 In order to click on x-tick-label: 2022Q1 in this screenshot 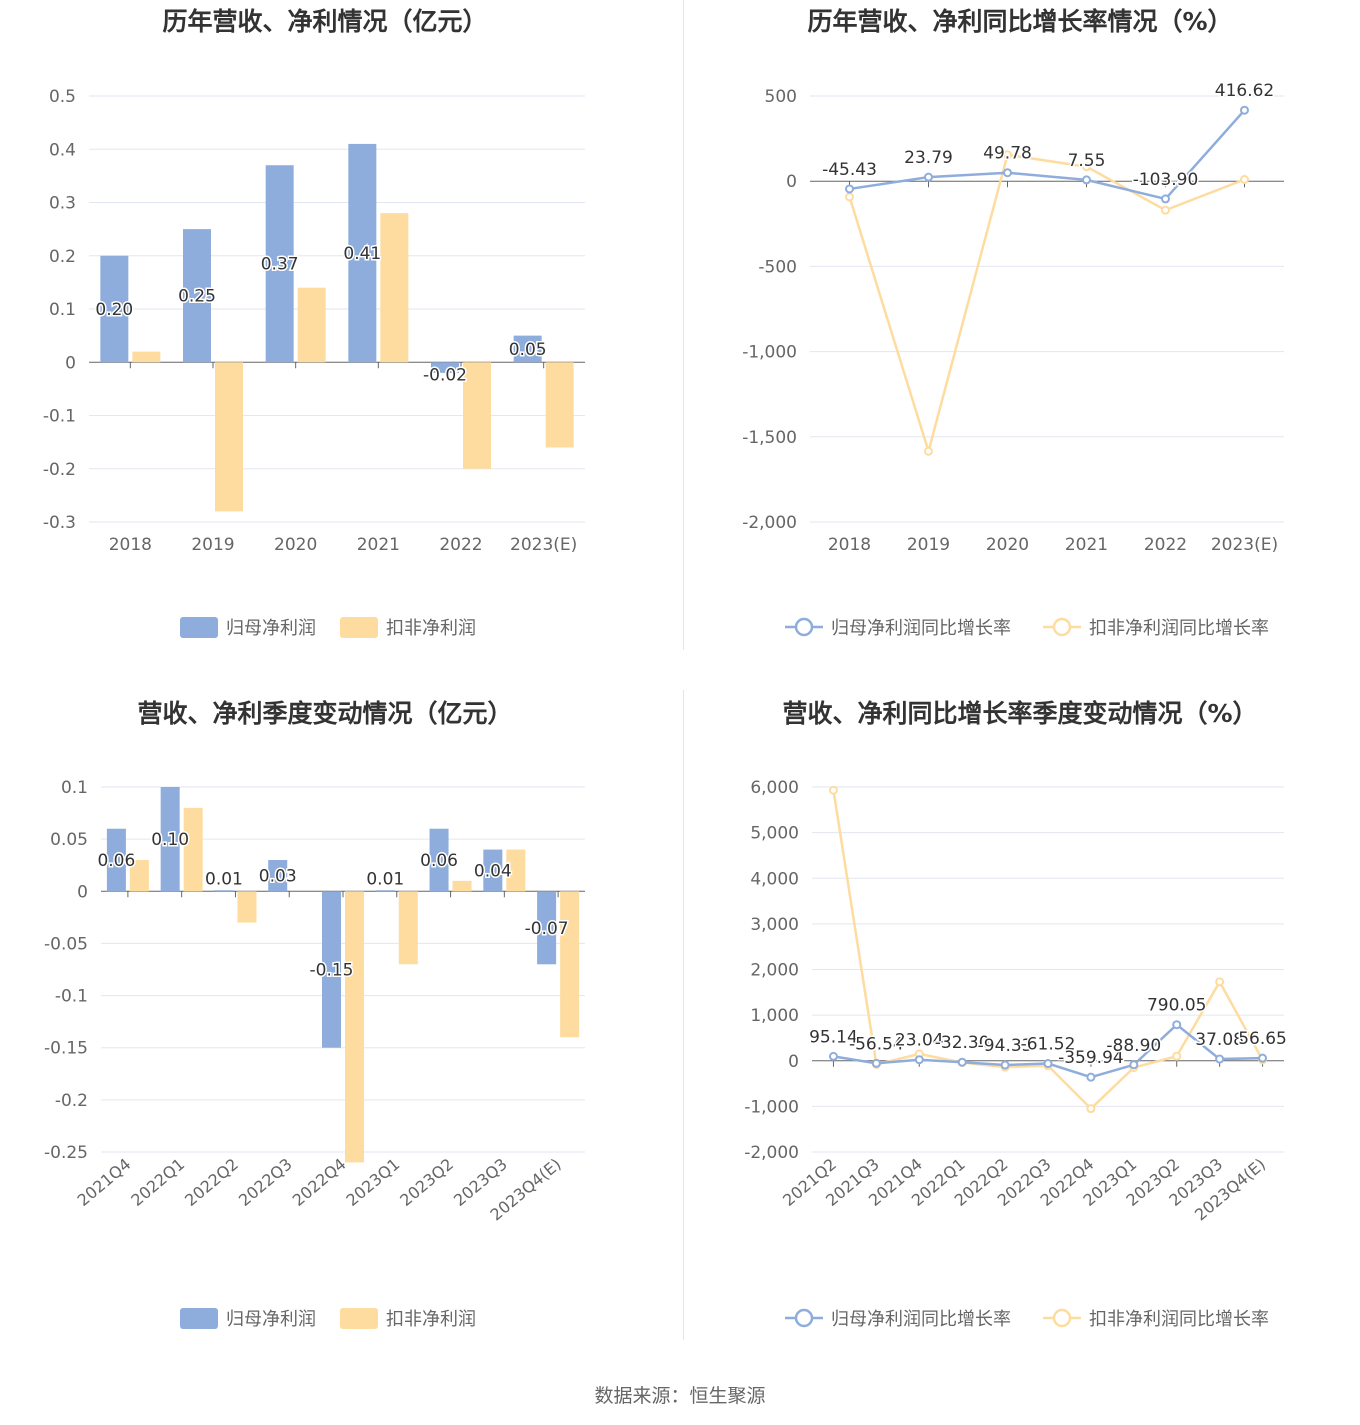, I will do `click(157, 1182)`.